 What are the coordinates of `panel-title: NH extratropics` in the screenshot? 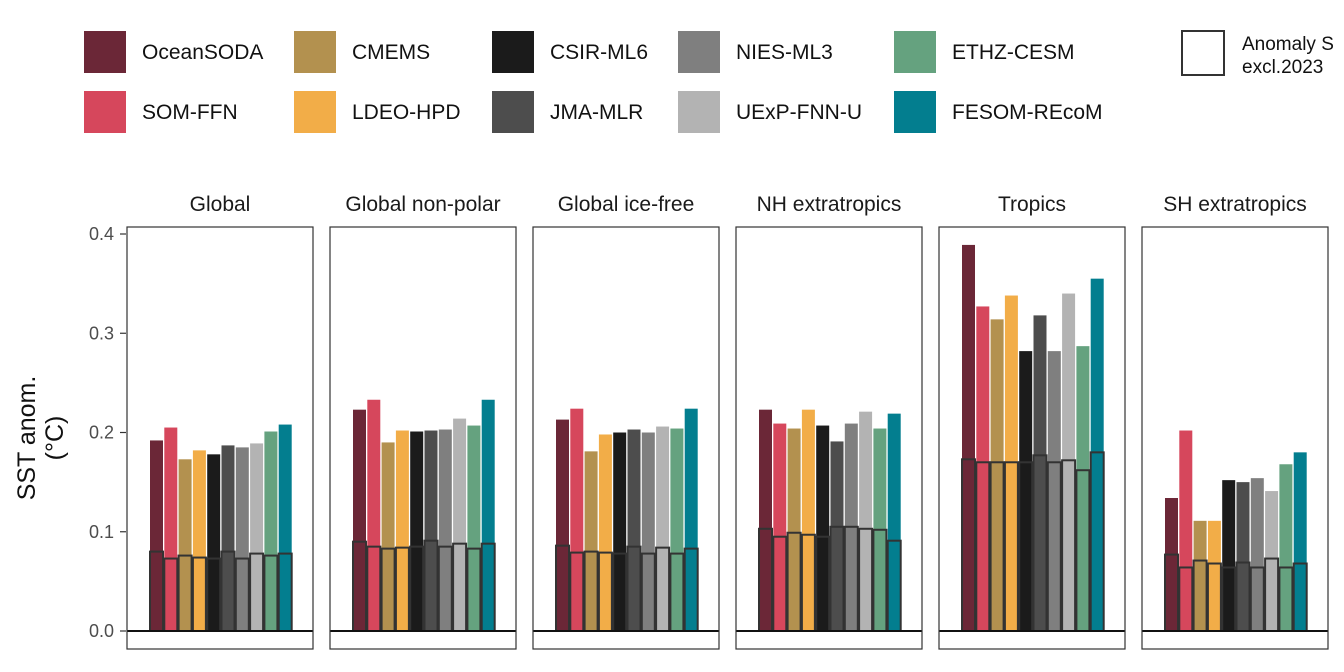 It's located at (829, 204).